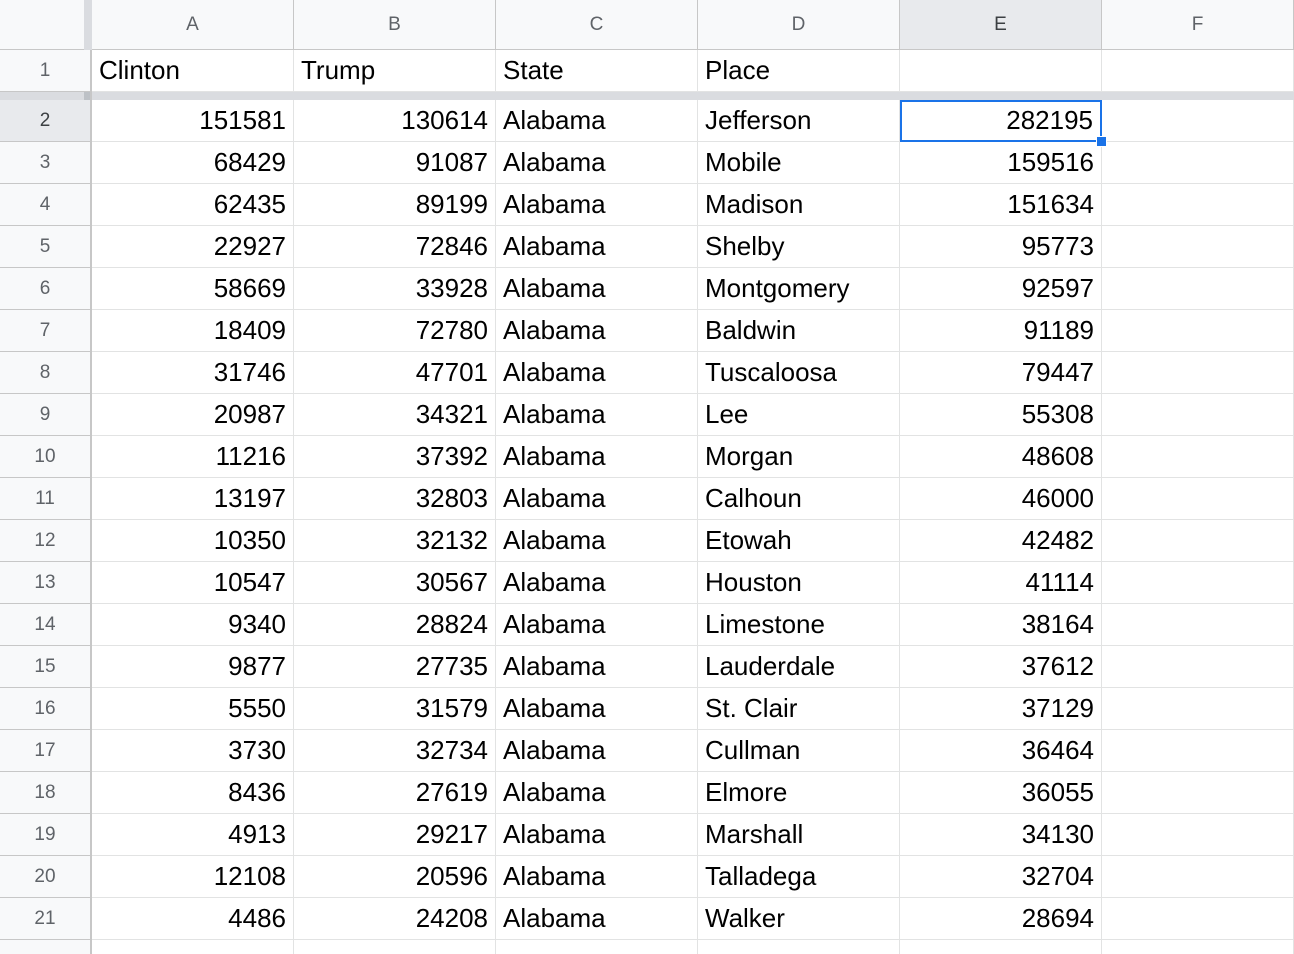  What do you see at coordinates (395, 751) in the screenshot?
I see `cell-b17: 32734` at bounding box center [395, 751].